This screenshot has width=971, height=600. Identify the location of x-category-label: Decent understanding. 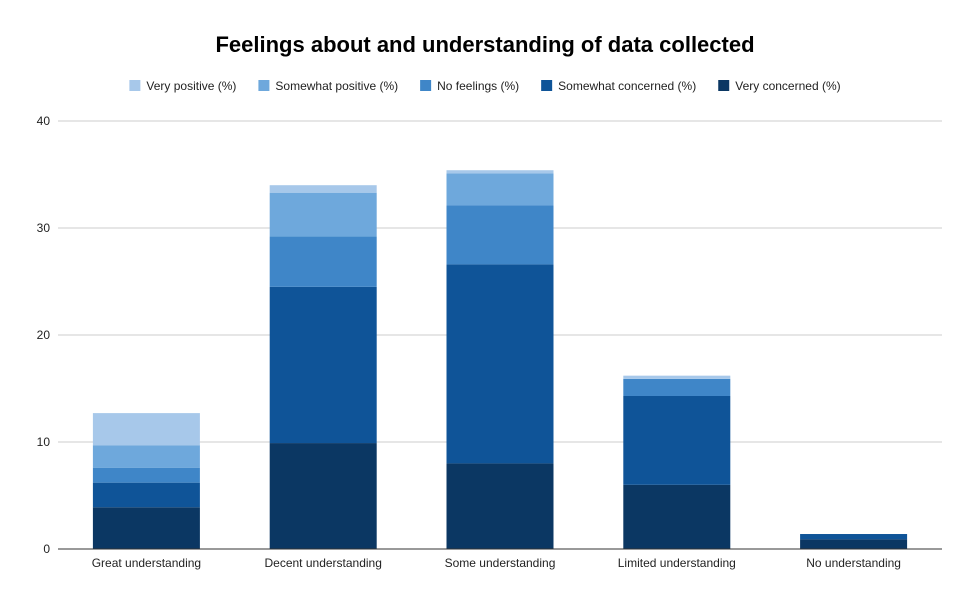
(322, 563).